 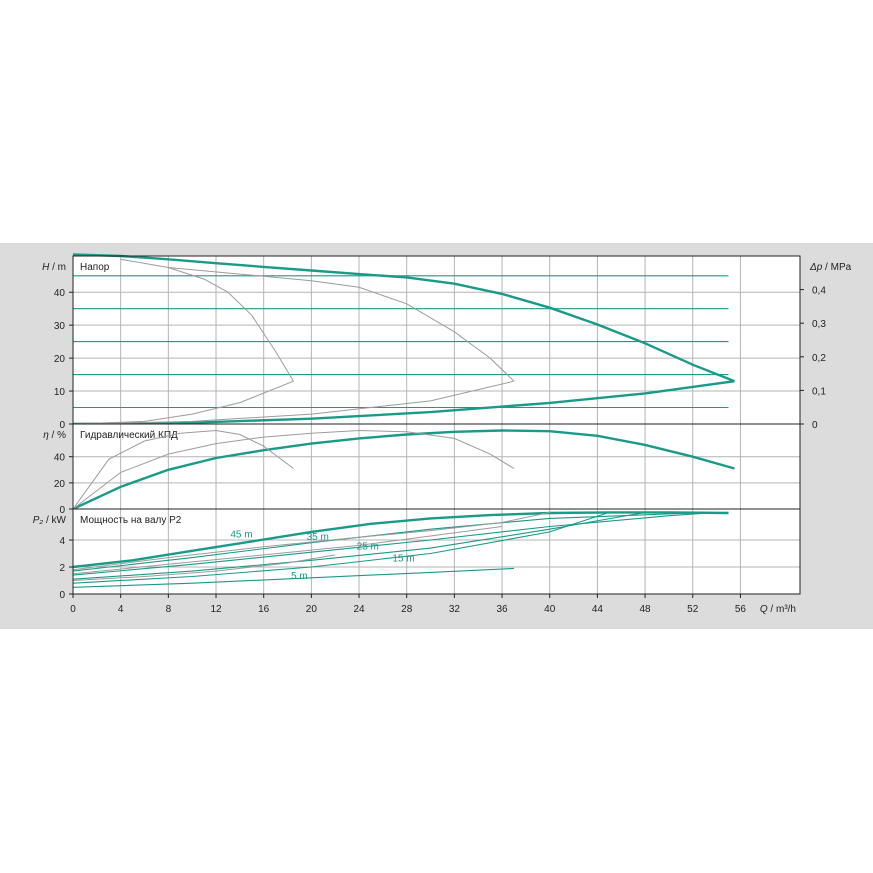 What do you see at coordinates (264, 609) in the screenshot?
I see `x-tick-label: 16` at bounding box center [264, 609].